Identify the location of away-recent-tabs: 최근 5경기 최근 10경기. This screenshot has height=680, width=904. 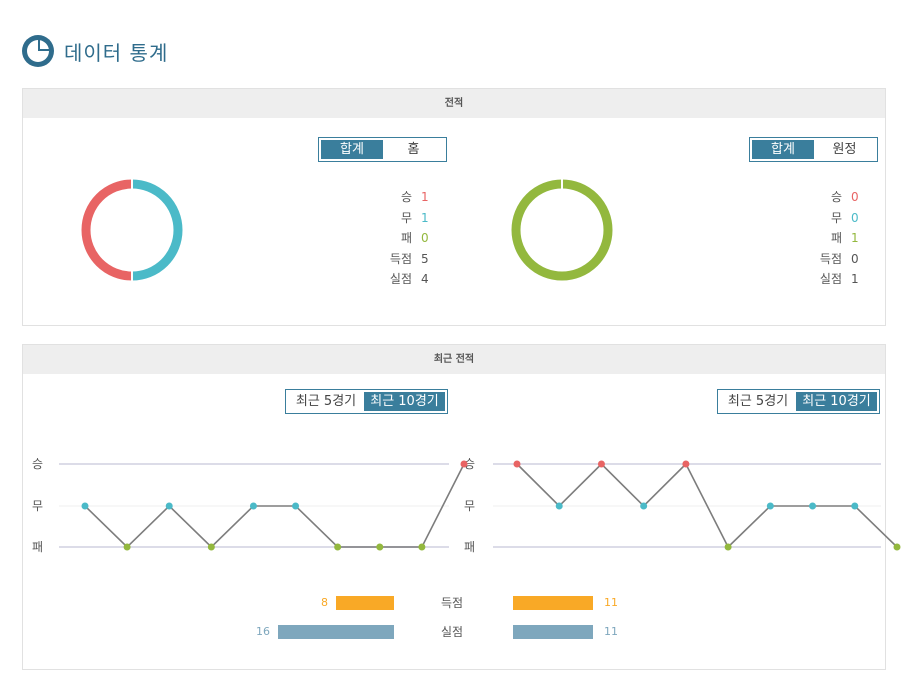
(798, 401).